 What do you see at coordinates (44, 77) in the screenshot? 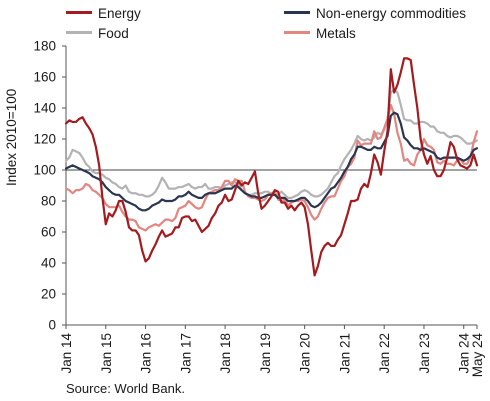
I see `y-tick-label: 160` at bounding box center [44, 77].